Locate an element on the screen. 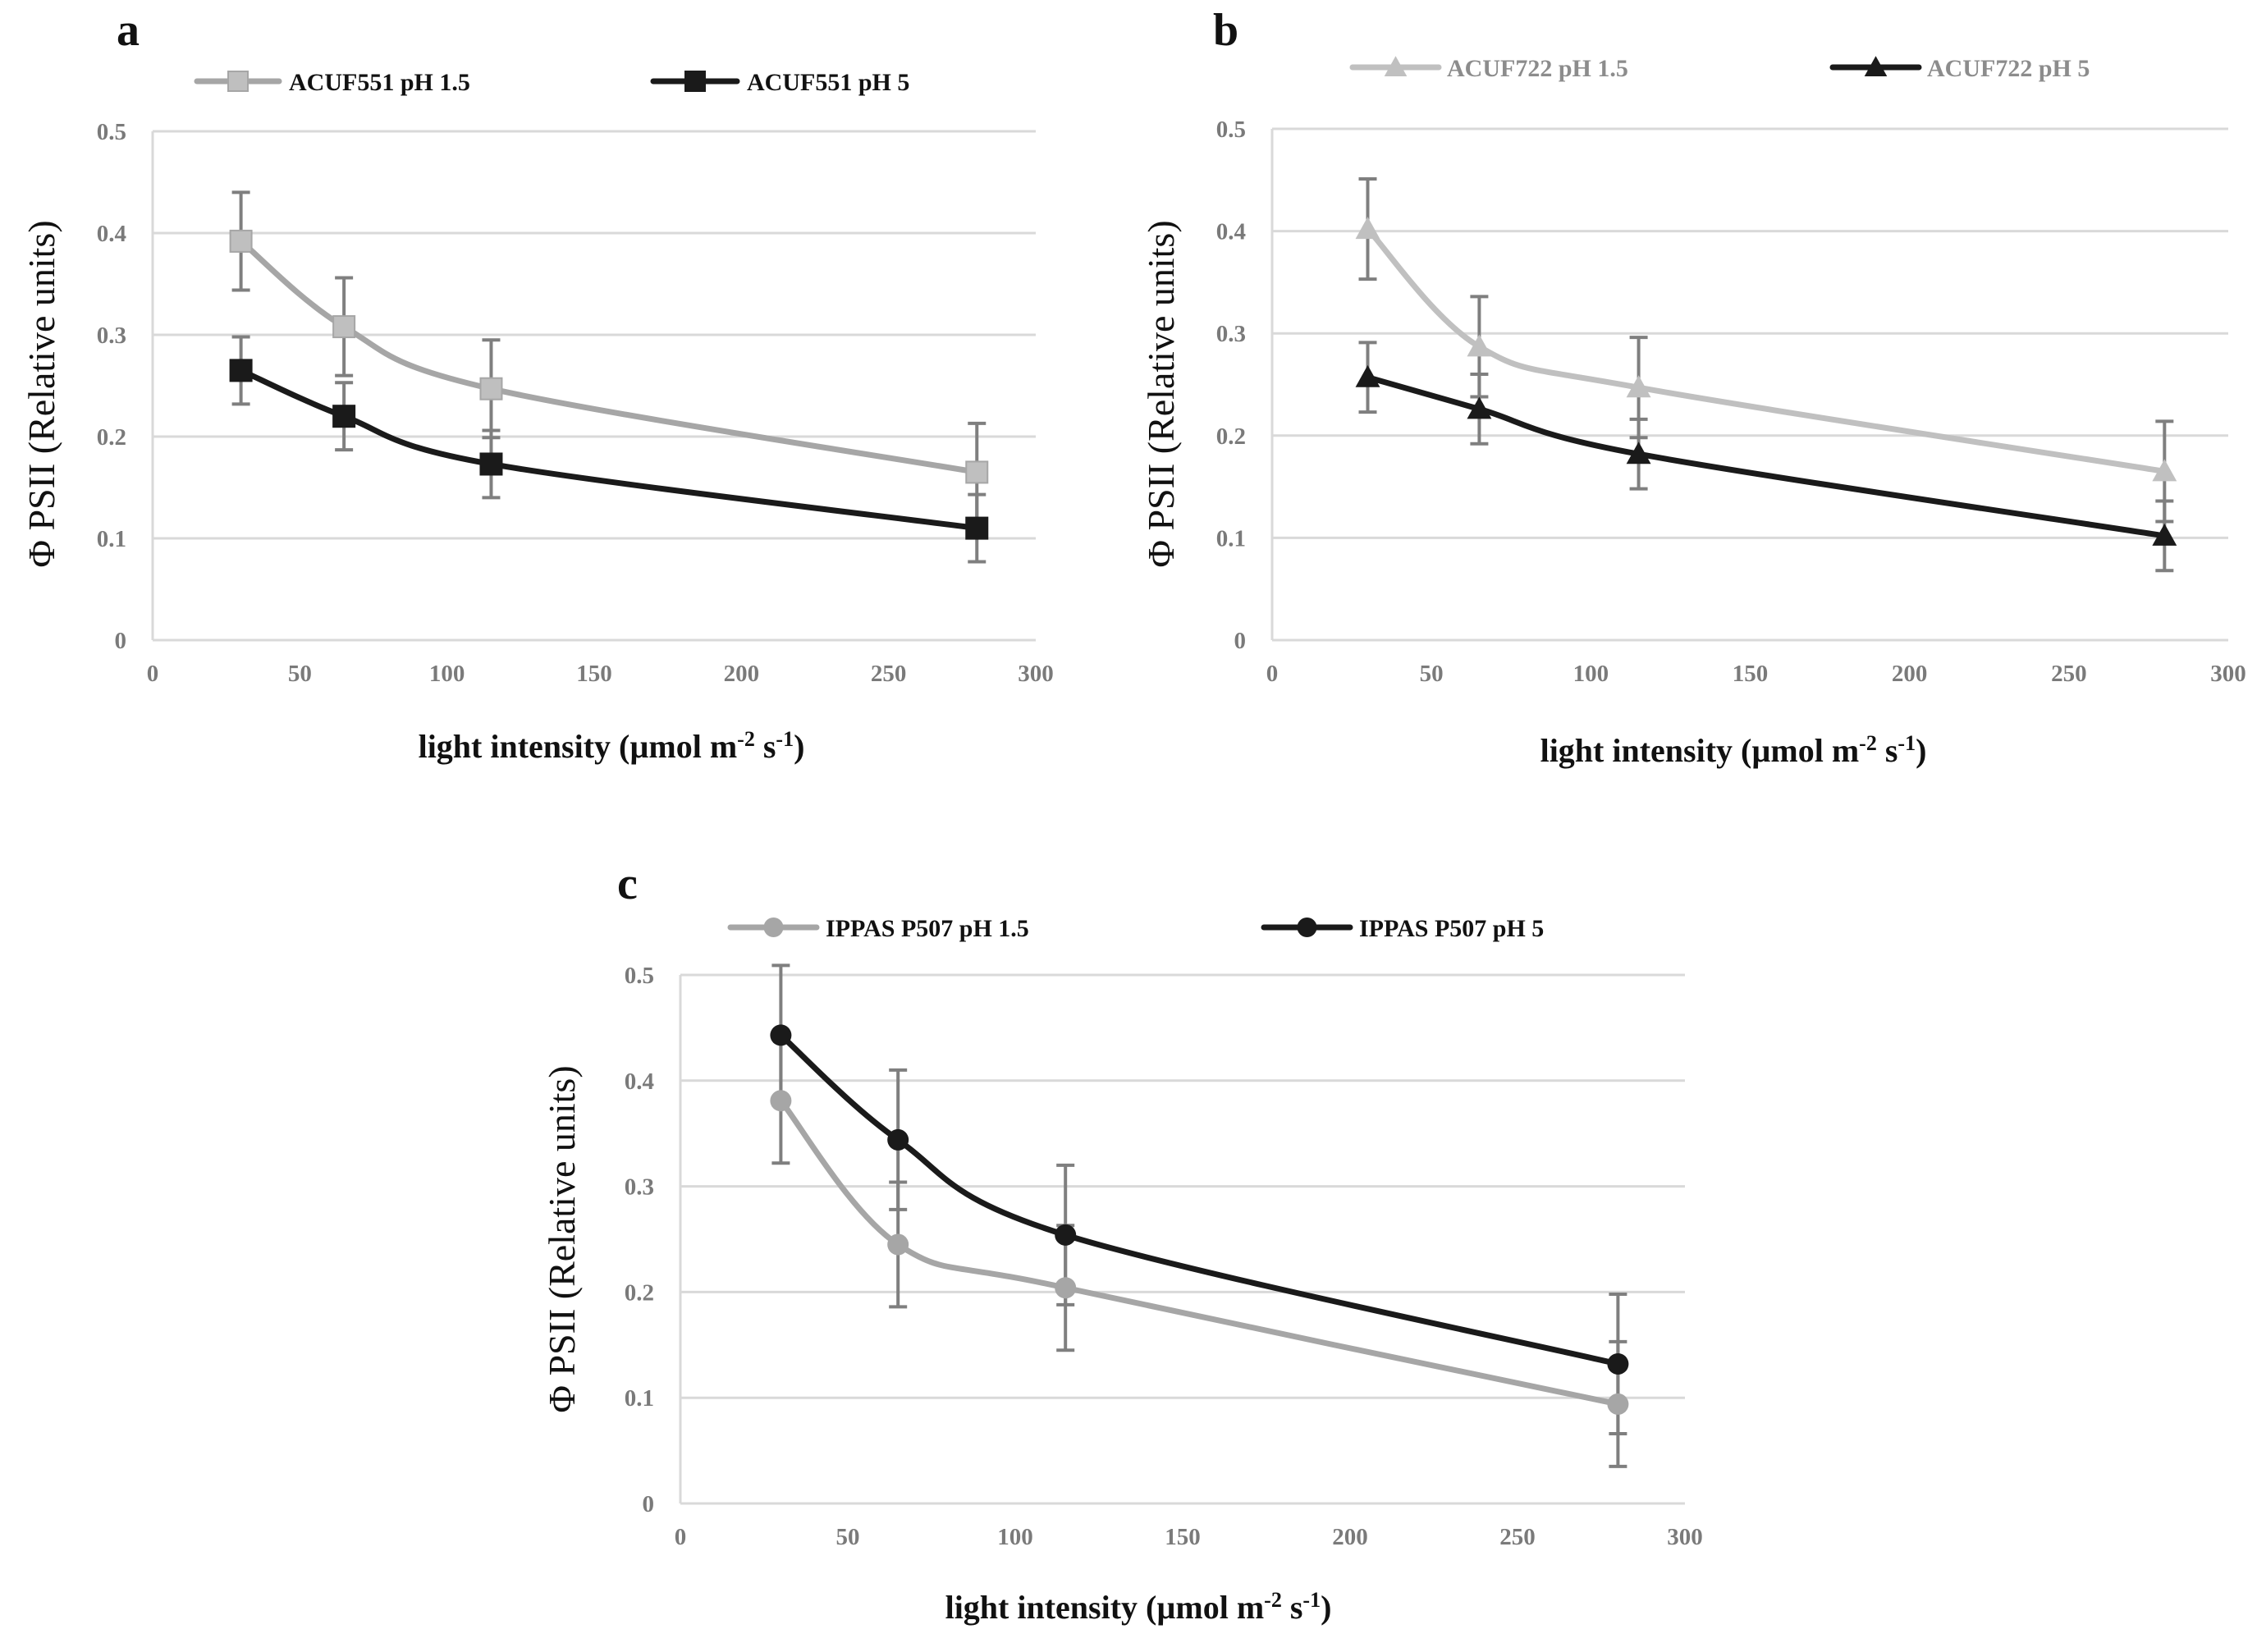  panel-a-plot: 0 0.1 0.2 0.3 0.4 0.5 0 50 100 150 200 250 300 is located at coordinates (575, 403).